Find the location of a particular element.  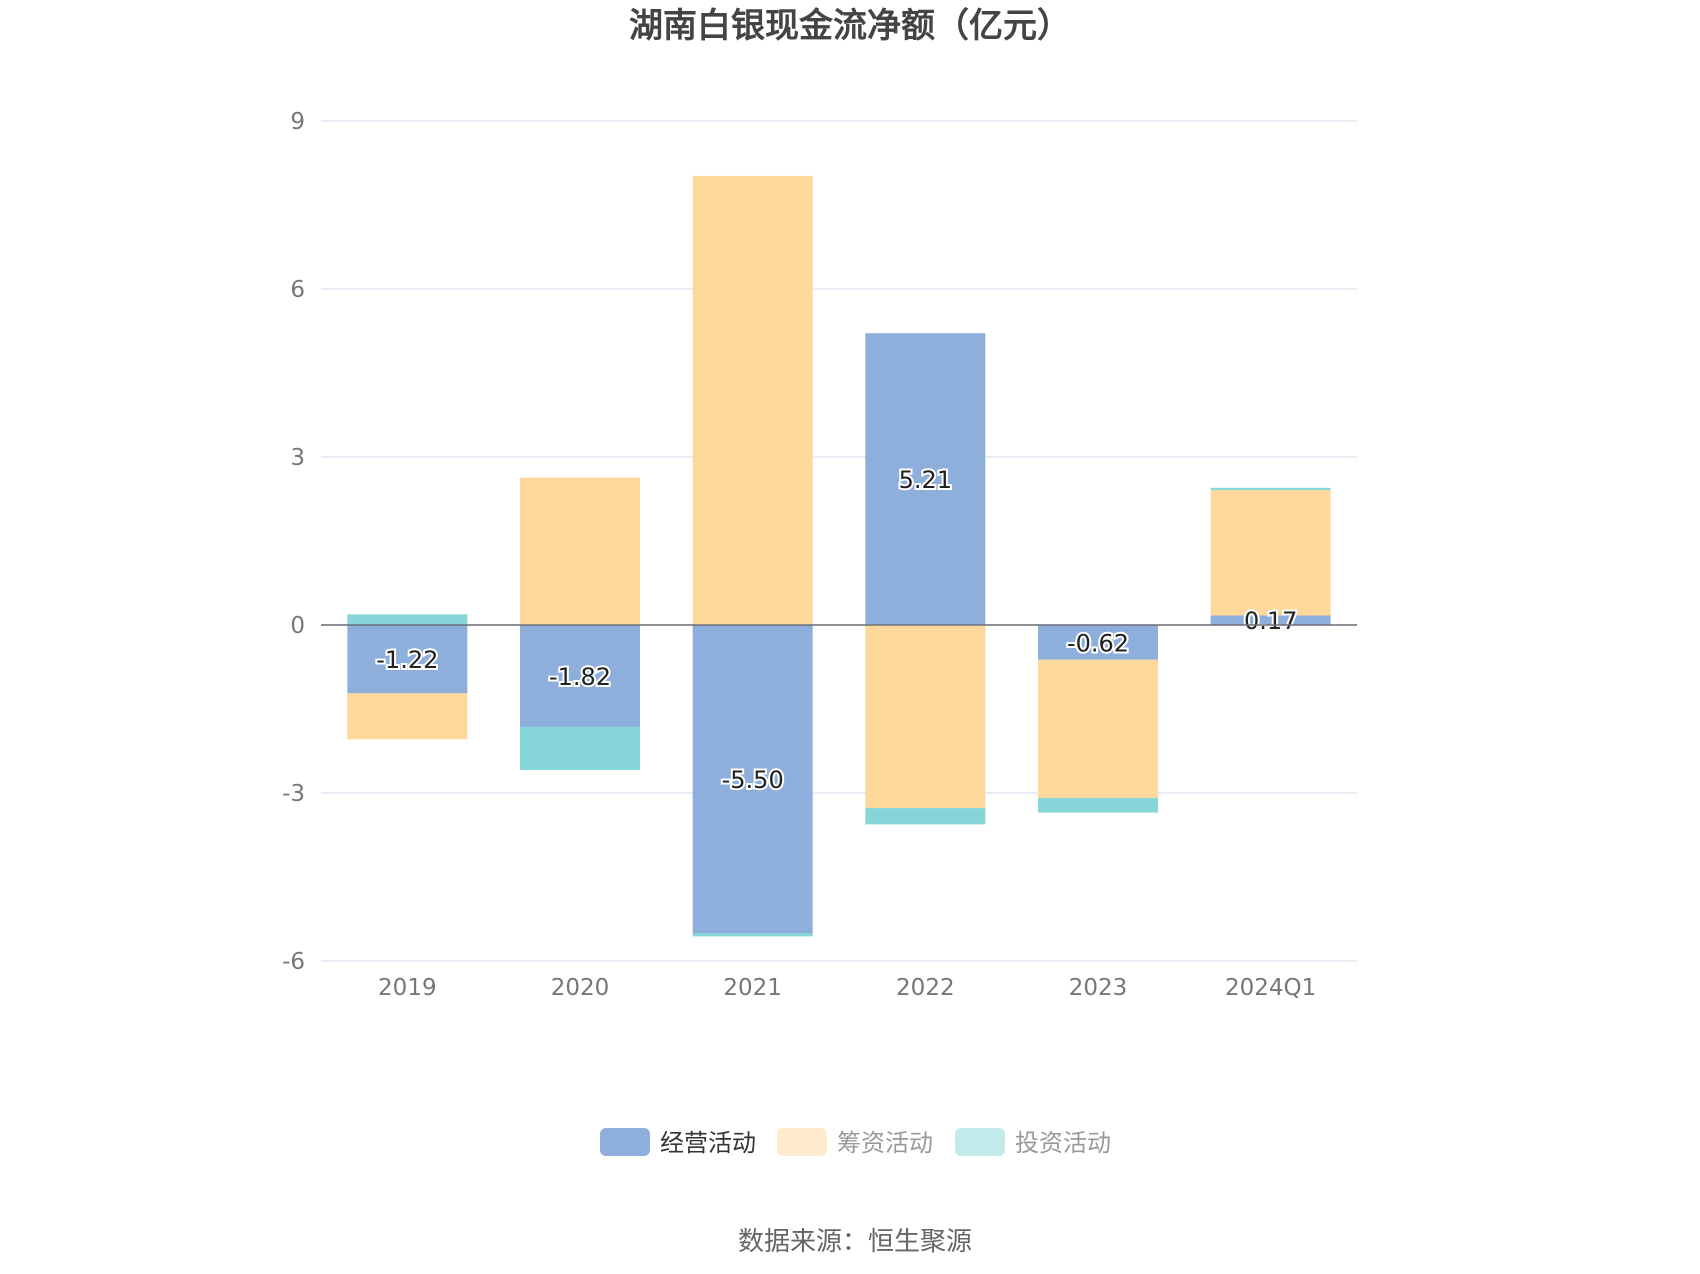

legend-label: 筹资活动 is located at coordinates (885, 1143).